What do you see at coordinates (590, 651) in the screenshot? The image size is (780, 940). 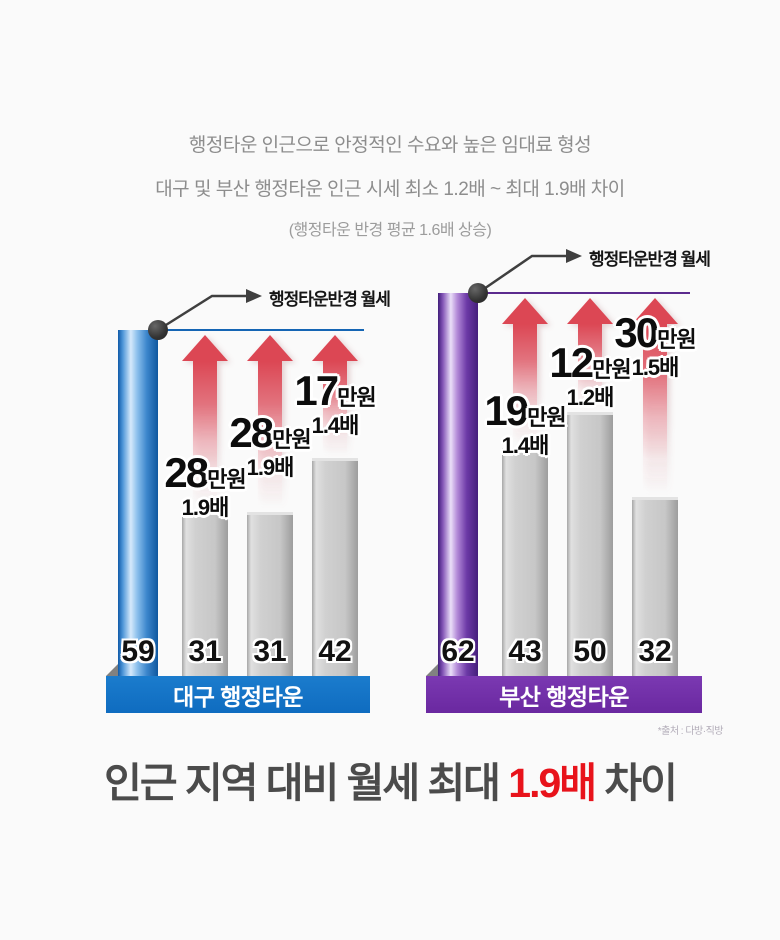 I see `bar-value: 50` at bounding box center [590, 651].